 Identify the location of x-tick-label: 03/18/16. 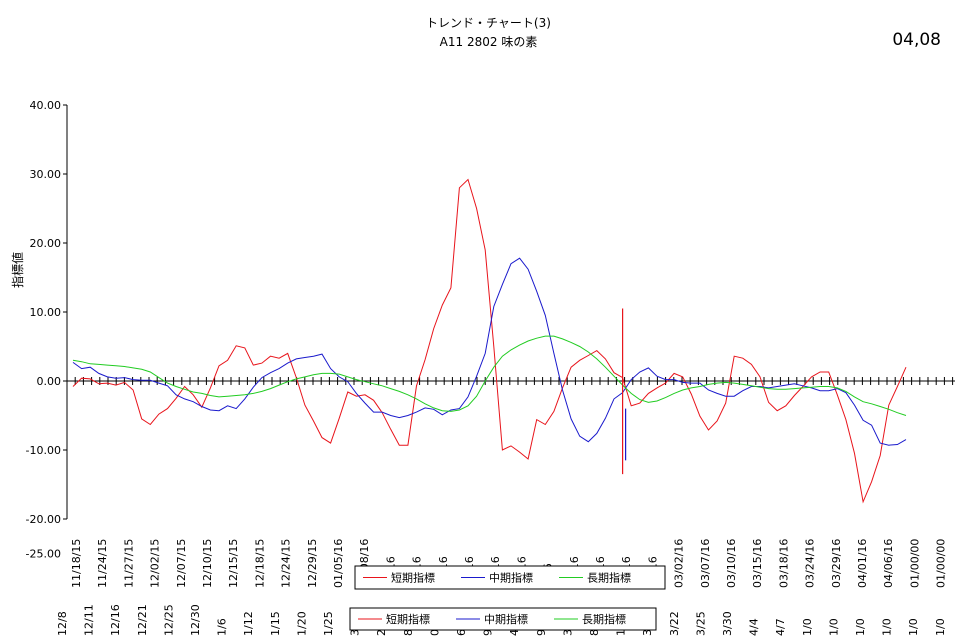
(783, 563).